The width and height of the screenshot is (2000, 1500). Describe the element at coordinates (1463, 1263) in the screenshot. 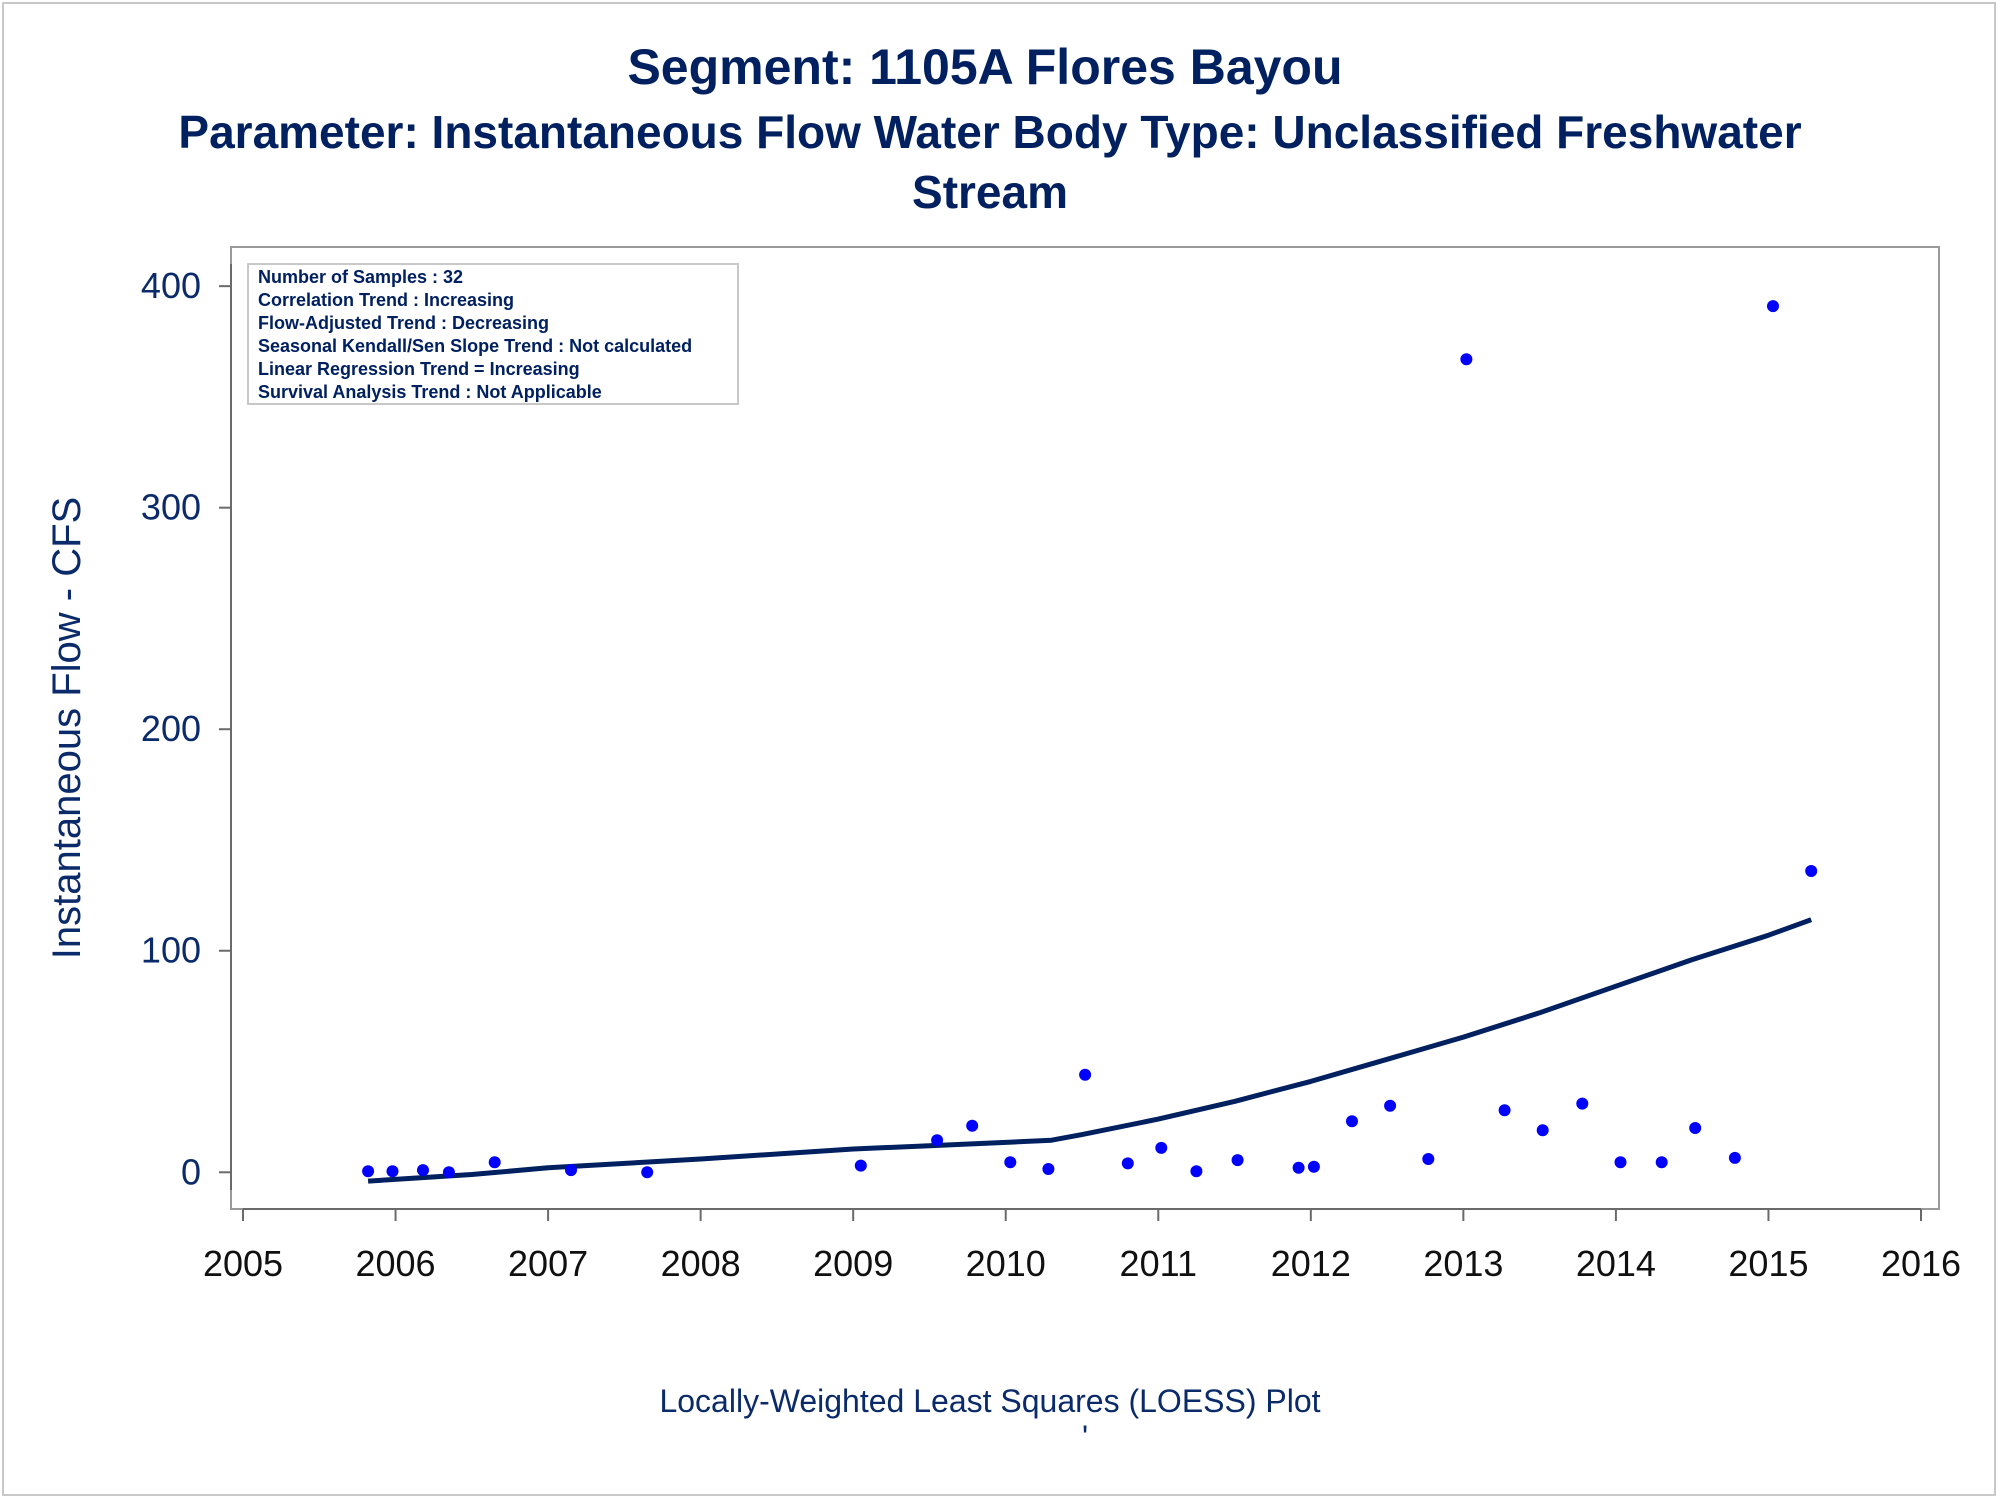

I see `x-tick-label: 2013` at that location.